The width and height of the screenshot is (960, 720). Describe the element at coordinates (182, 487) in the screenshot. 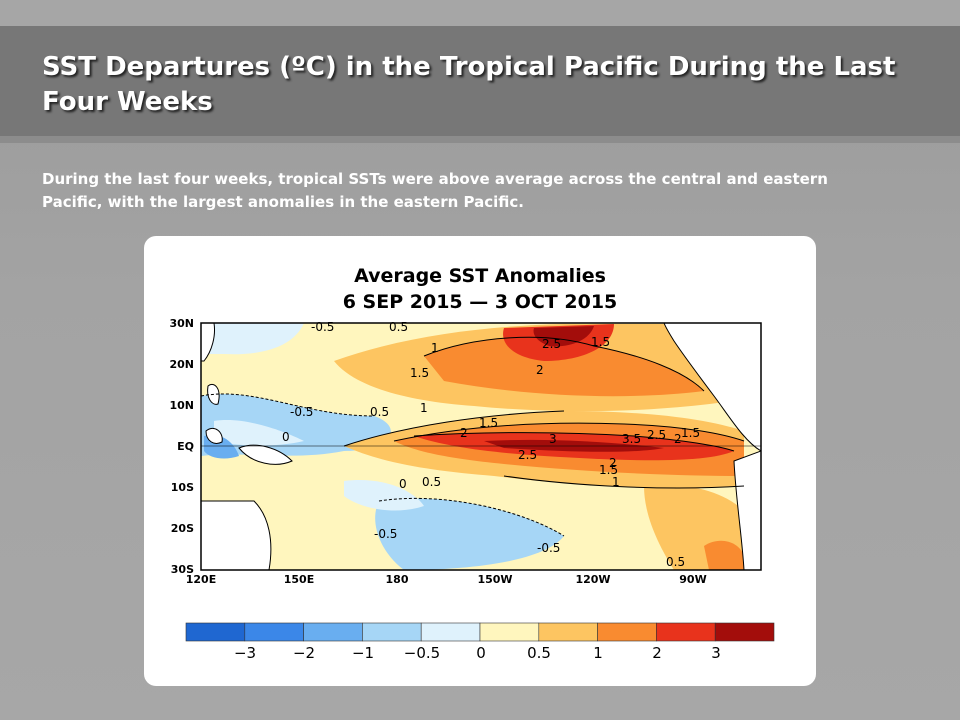

I see `lat-label: 10S` at that location.